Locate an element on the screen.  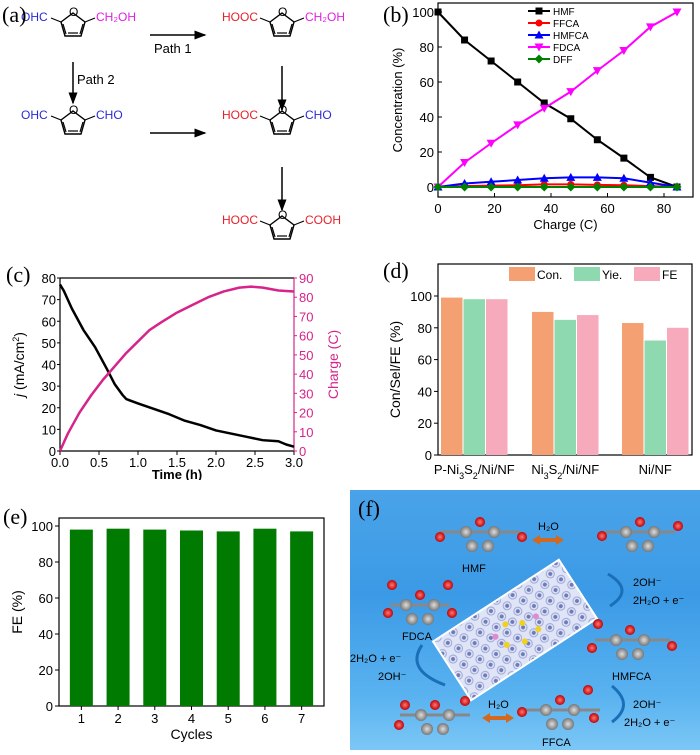
y-left-tick-label: 80 is located at coordinates (49, 278).